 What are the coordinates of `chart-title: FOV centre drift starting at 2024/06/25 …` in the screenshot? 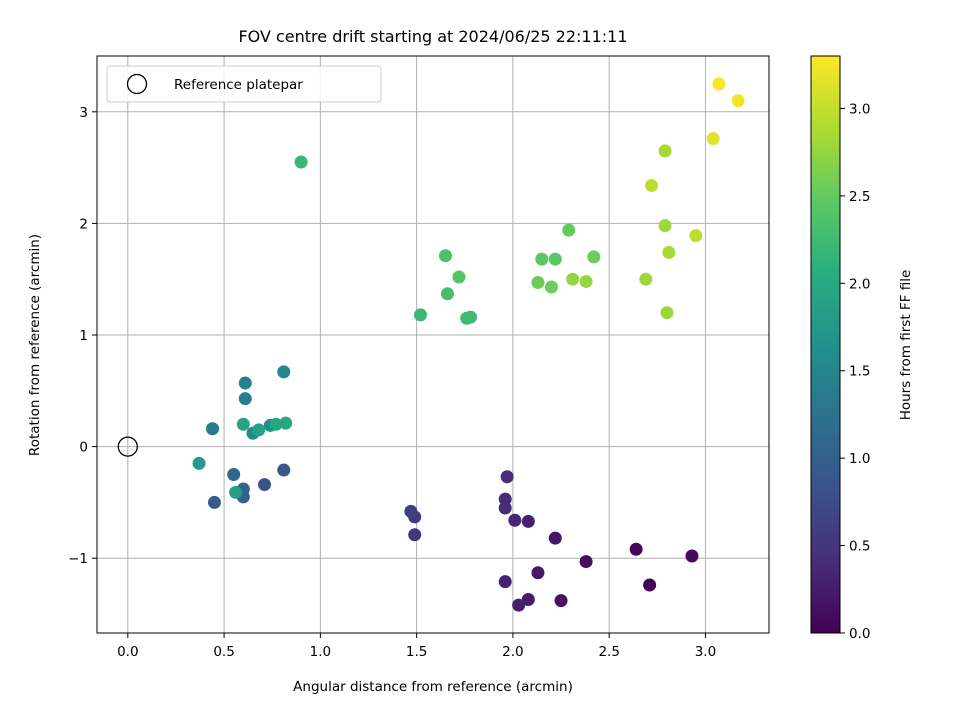 It's located at (432, 36).